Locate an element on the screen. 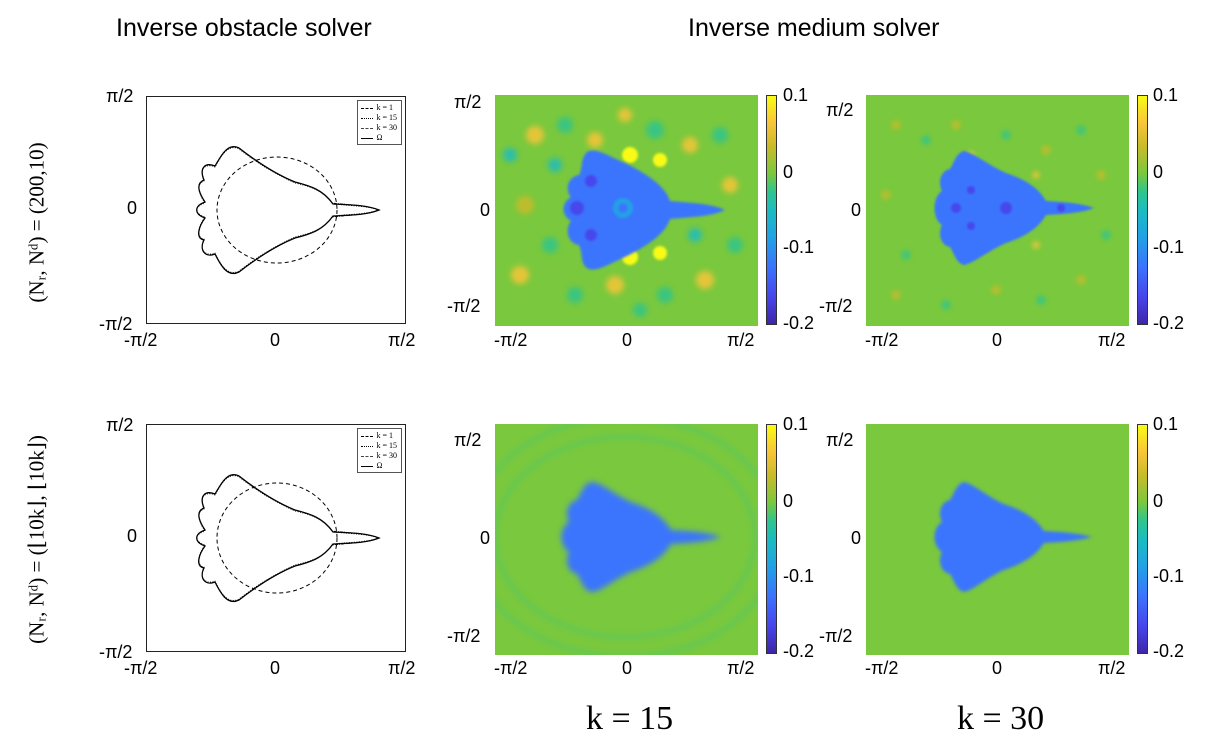 The image size is (1205, 749). true-obstacle-curve is located at coordinates (288, 210).